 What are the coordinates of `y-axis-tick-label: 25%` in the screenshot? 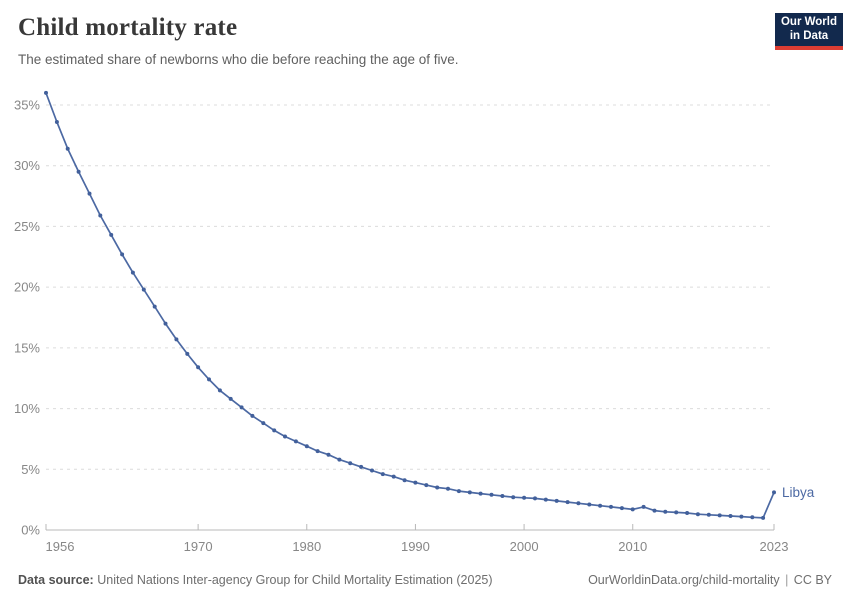 It's located at (27, 226).